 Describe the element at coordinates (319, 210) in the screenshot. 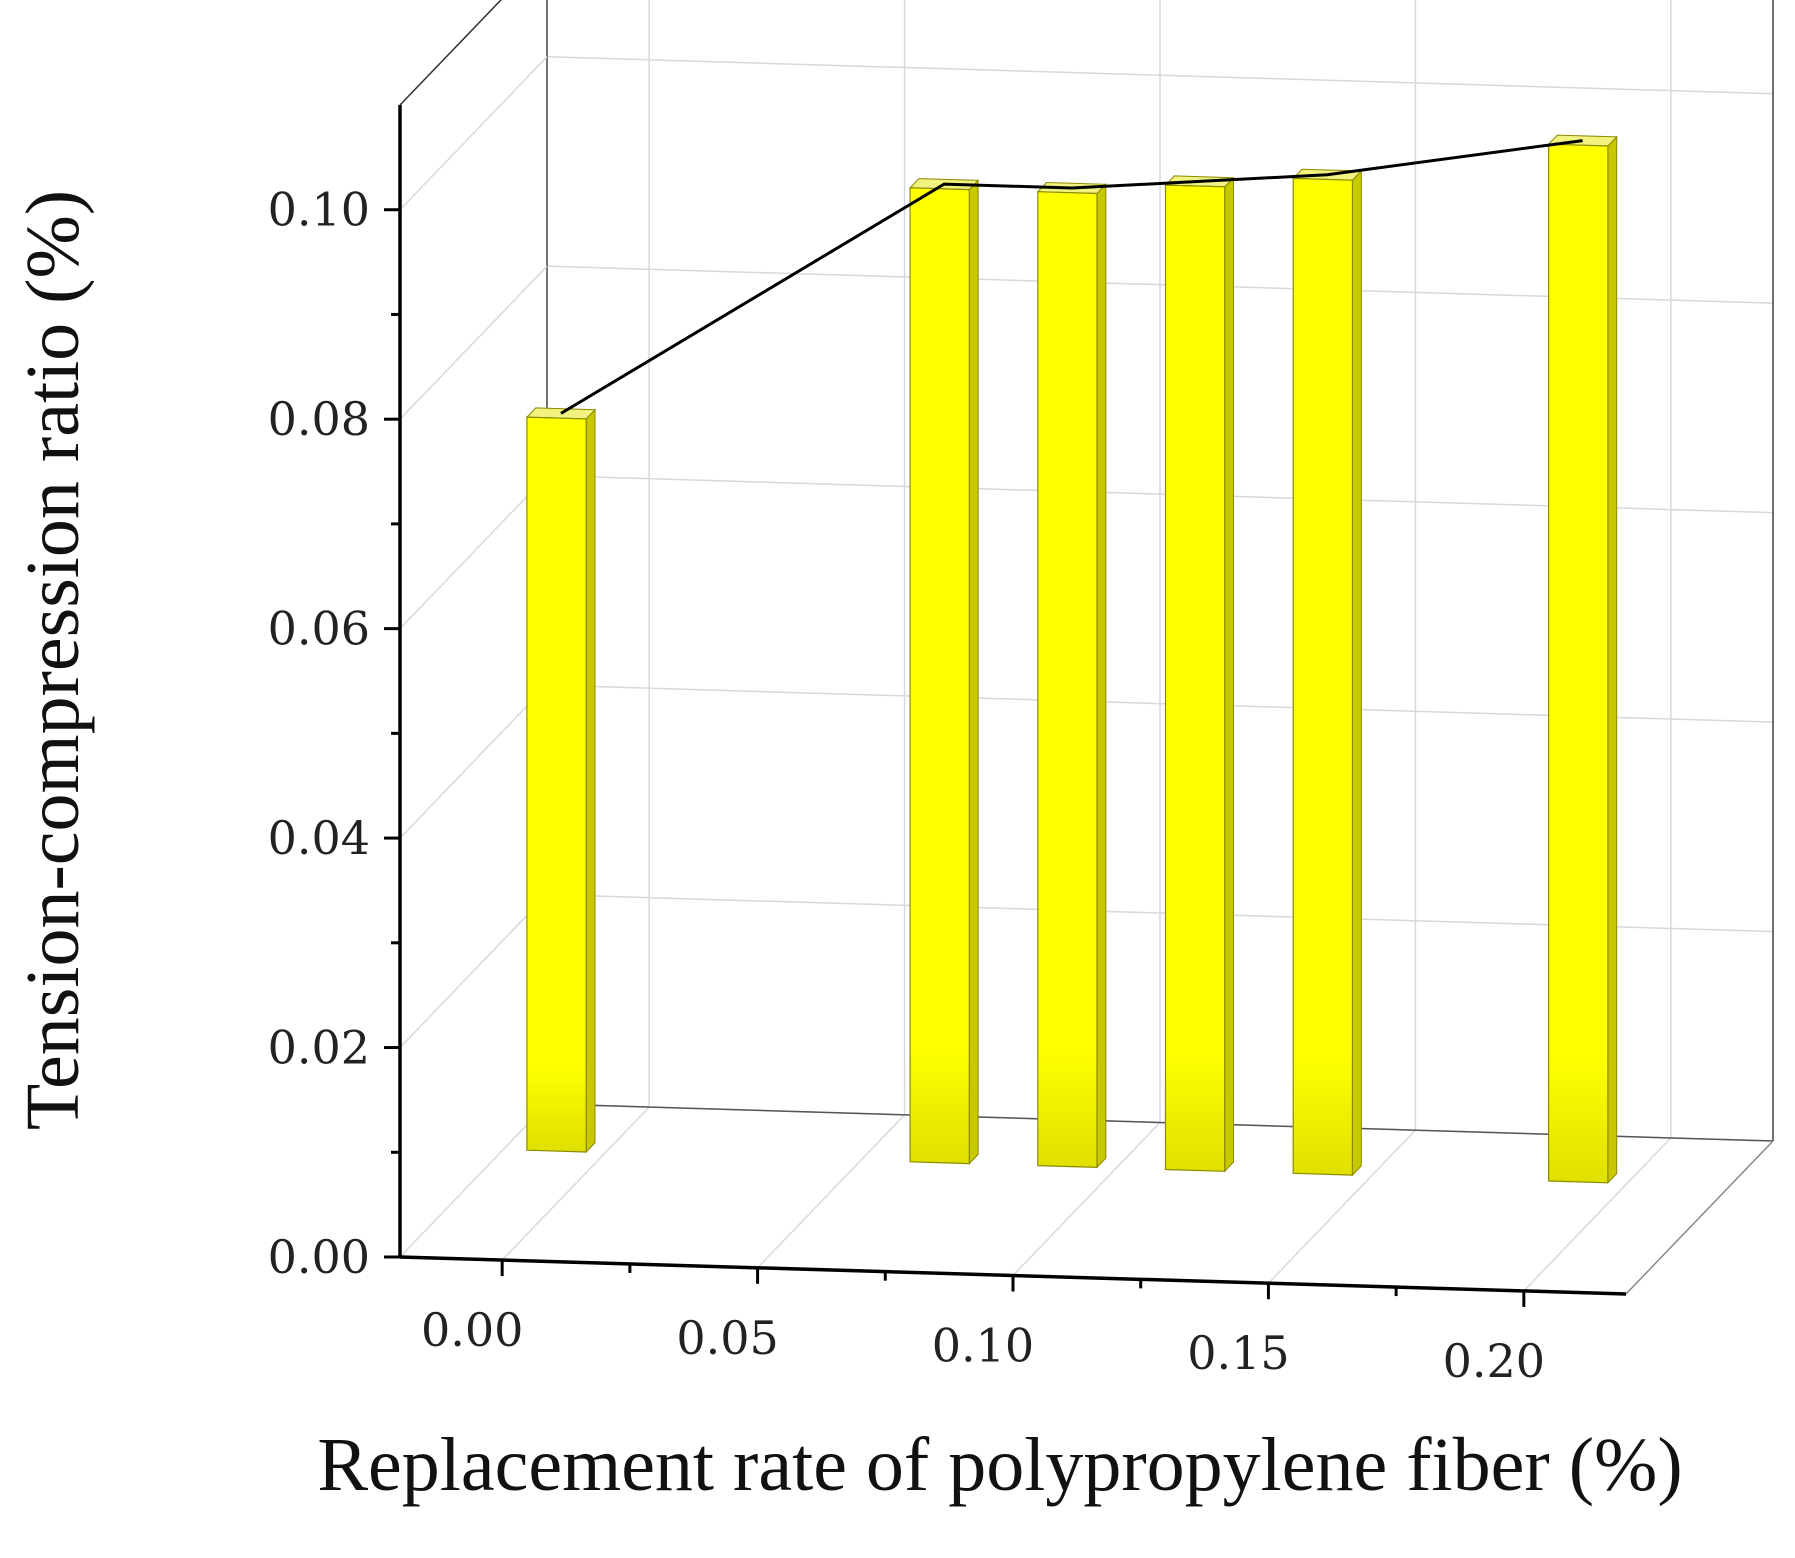

I see `y-tick-label: 0.10` at that location.